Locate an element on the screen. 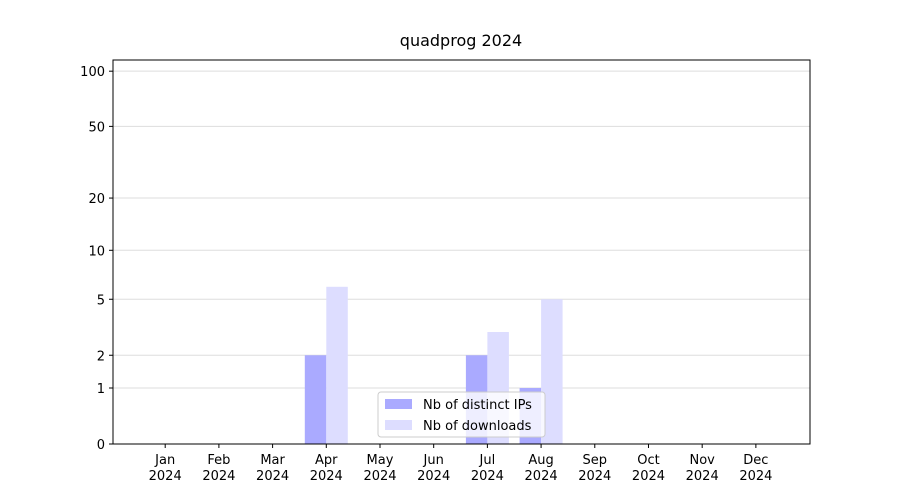  y-tick-label: 100 is located at coordinates (92, 72).